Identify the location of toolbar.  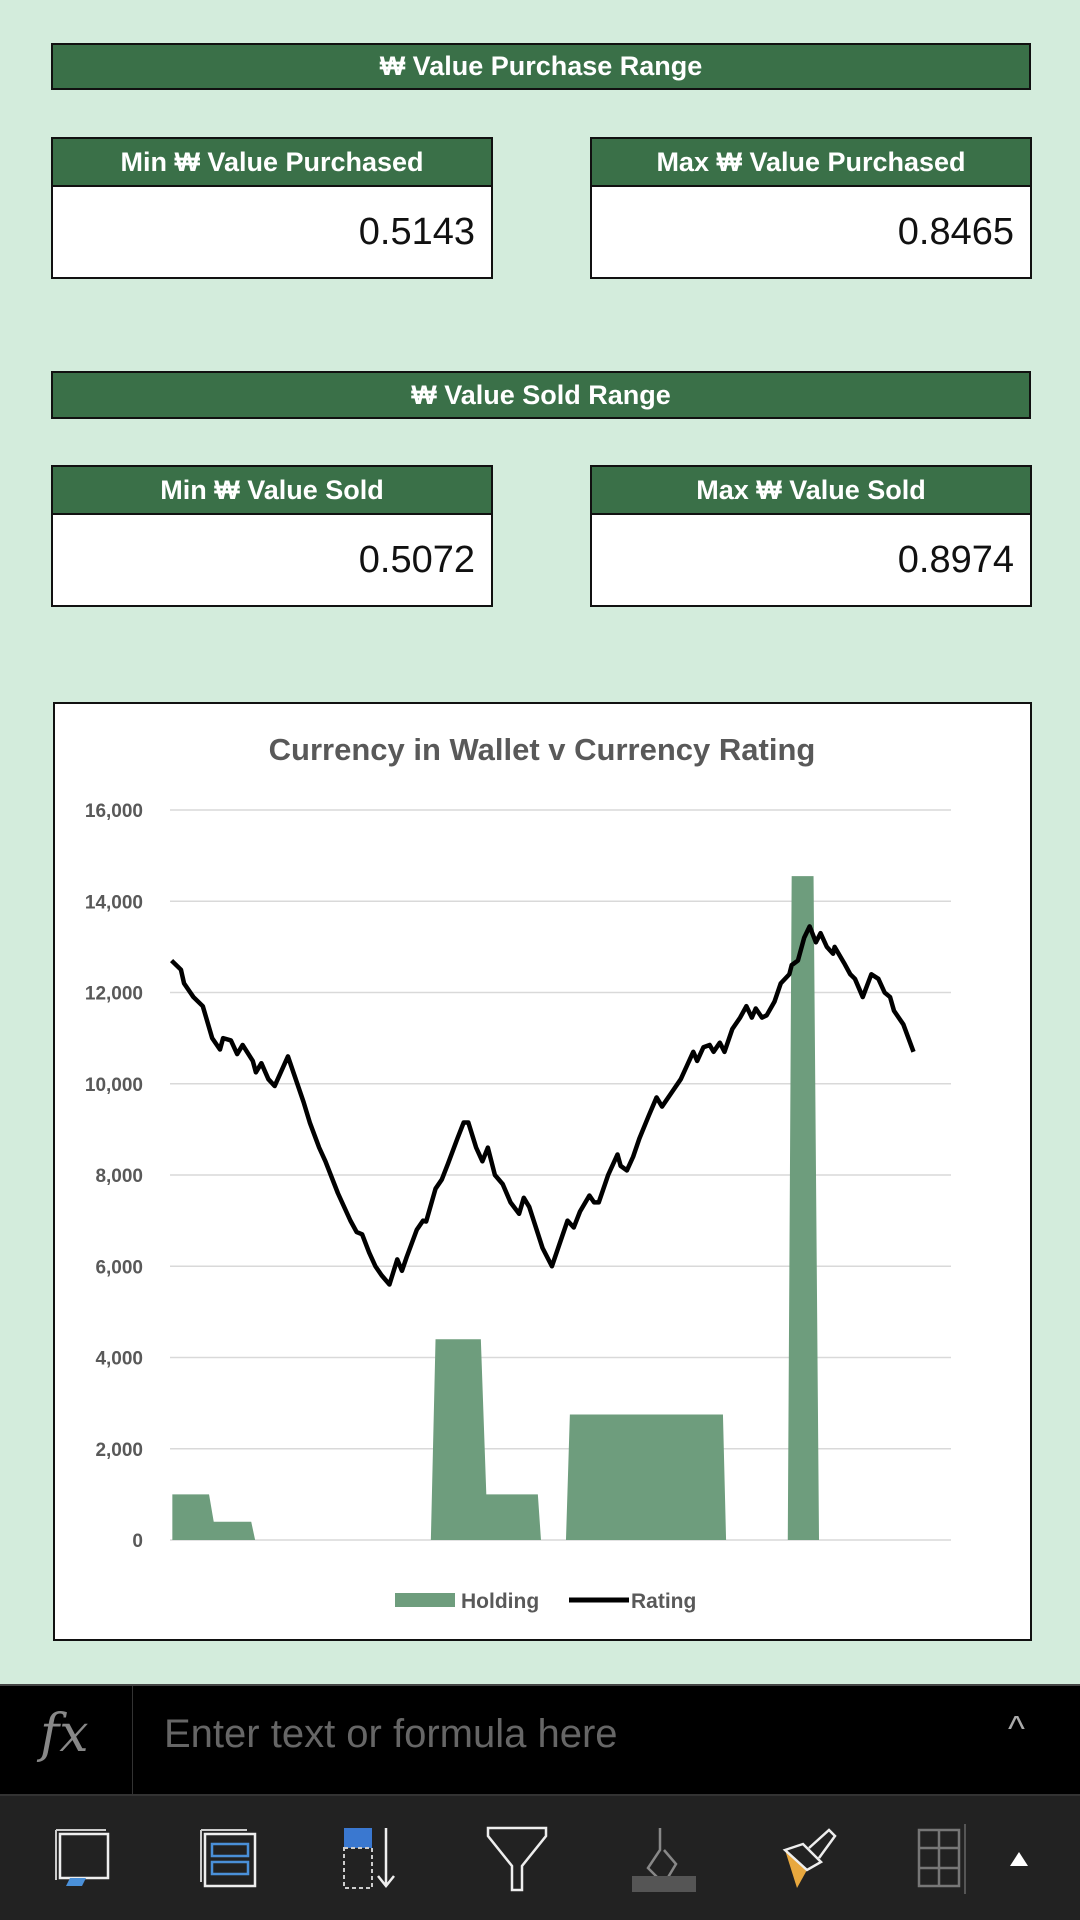
(540, 1857).